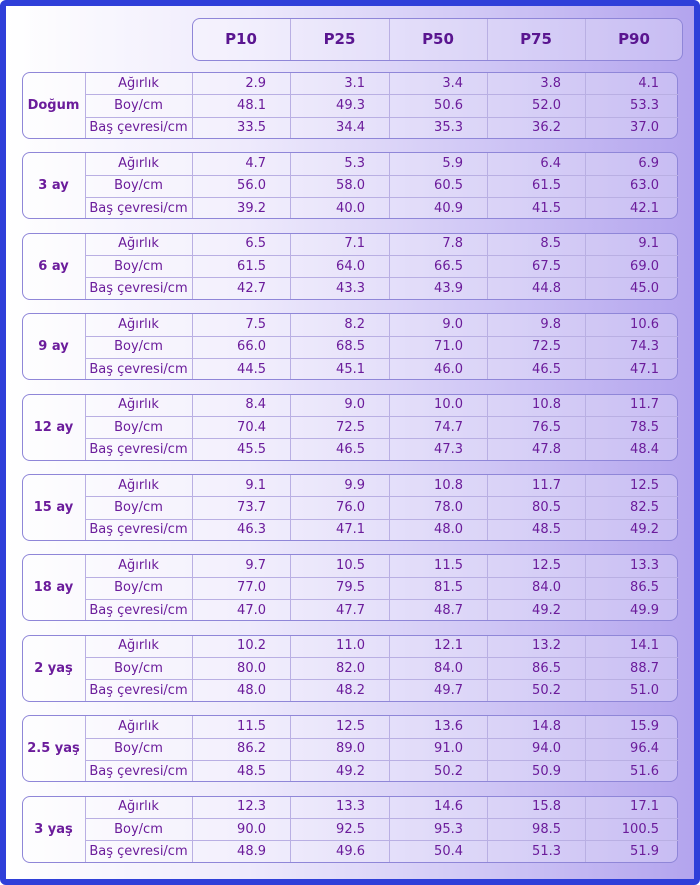 This screenshot has height=885, width=700. I want to click on value-cell: 96.4, so click(644, 749).